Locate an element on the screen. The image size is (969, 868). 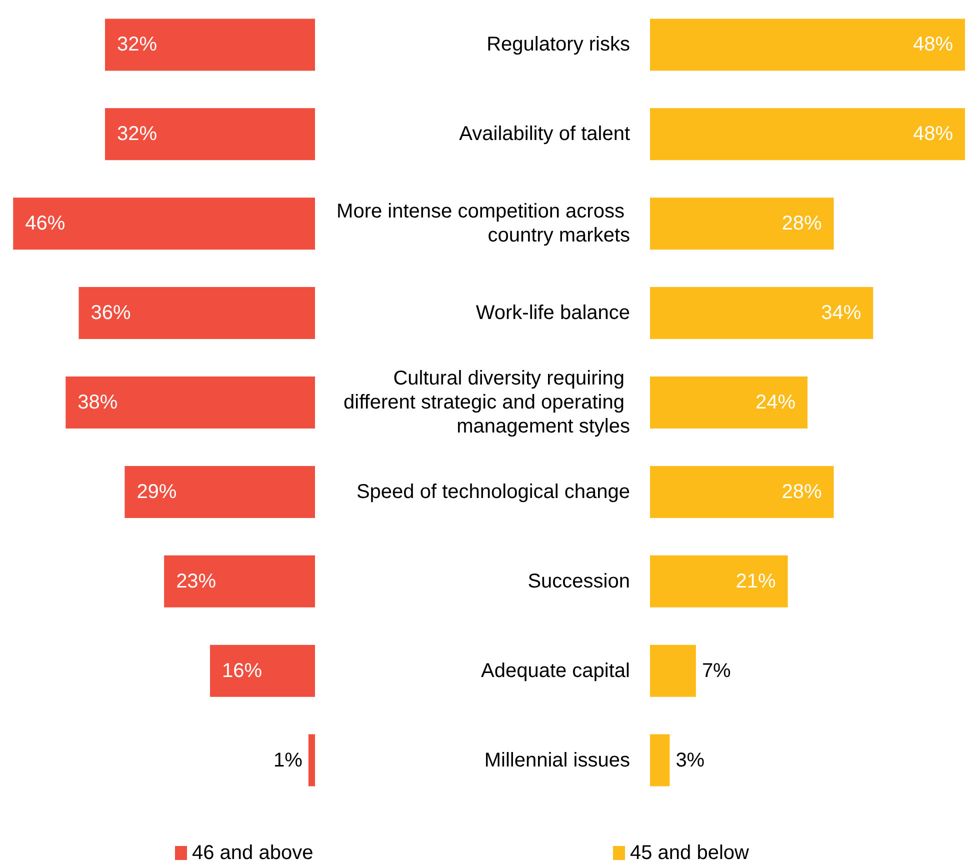
y-tick-label: Millennial issues is located at coordinates (557, 760).